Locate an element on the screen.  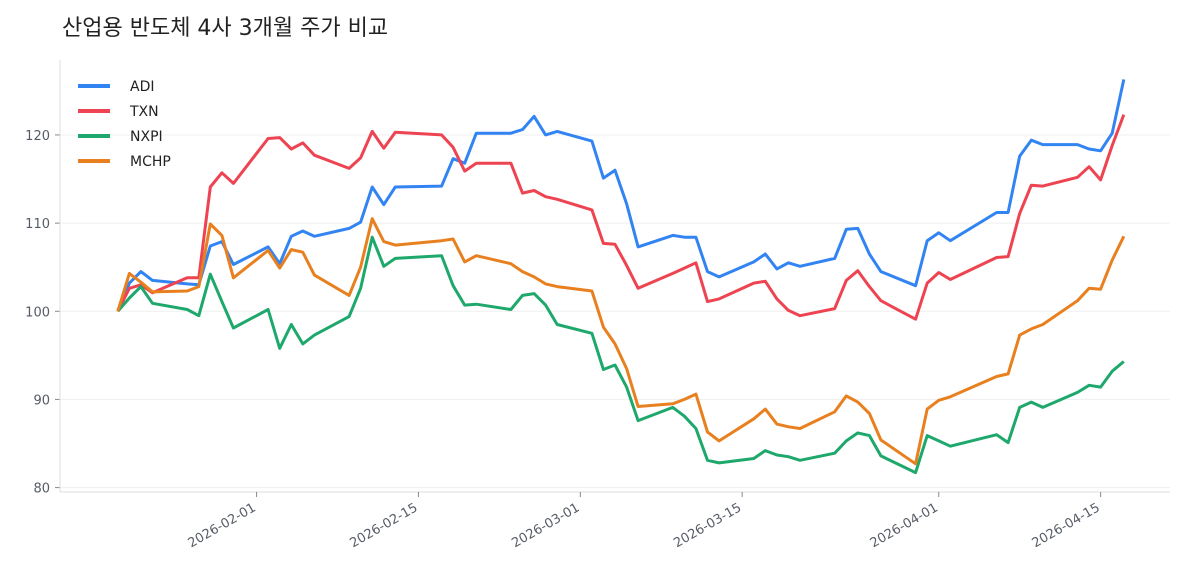
y-tick-label: 110 is located at coordinates (37, 224).